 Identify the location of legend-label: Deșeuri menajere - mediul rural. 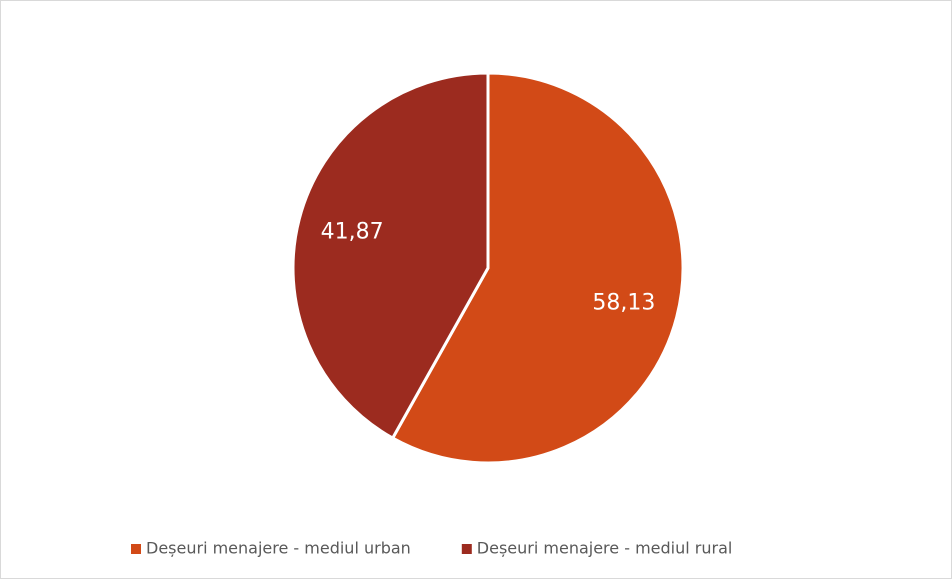
(605, 548).